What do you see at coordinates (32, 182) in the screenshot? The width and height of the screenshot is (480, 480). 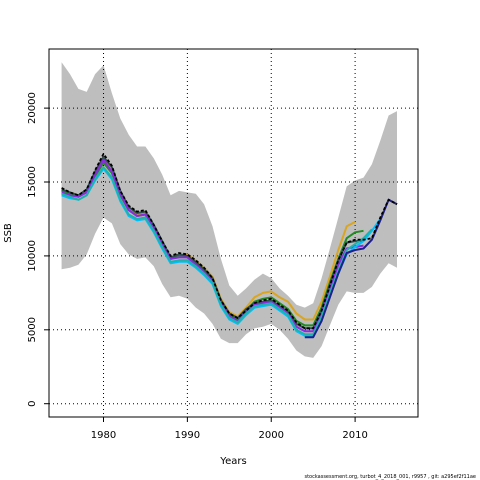 I see `y-tick-label: 15000` at bounding box center [32, 182].